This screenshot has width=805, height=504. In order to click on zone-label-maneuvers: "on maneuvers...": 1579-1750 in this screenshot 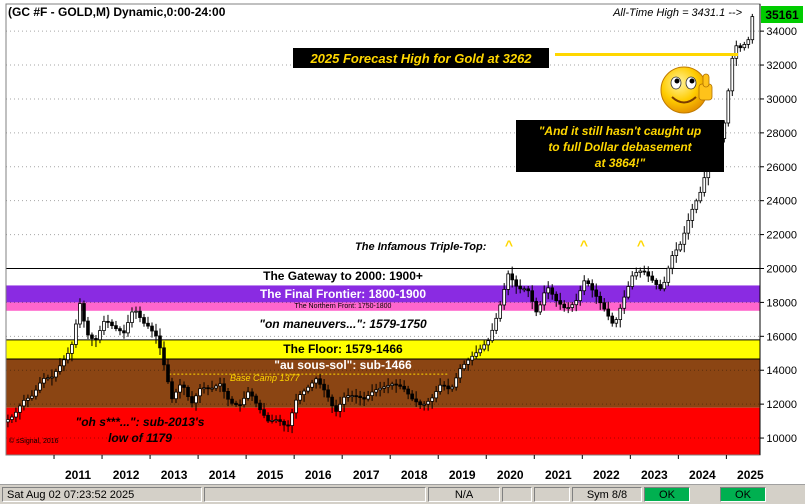, I will do `click(343, 324)`.